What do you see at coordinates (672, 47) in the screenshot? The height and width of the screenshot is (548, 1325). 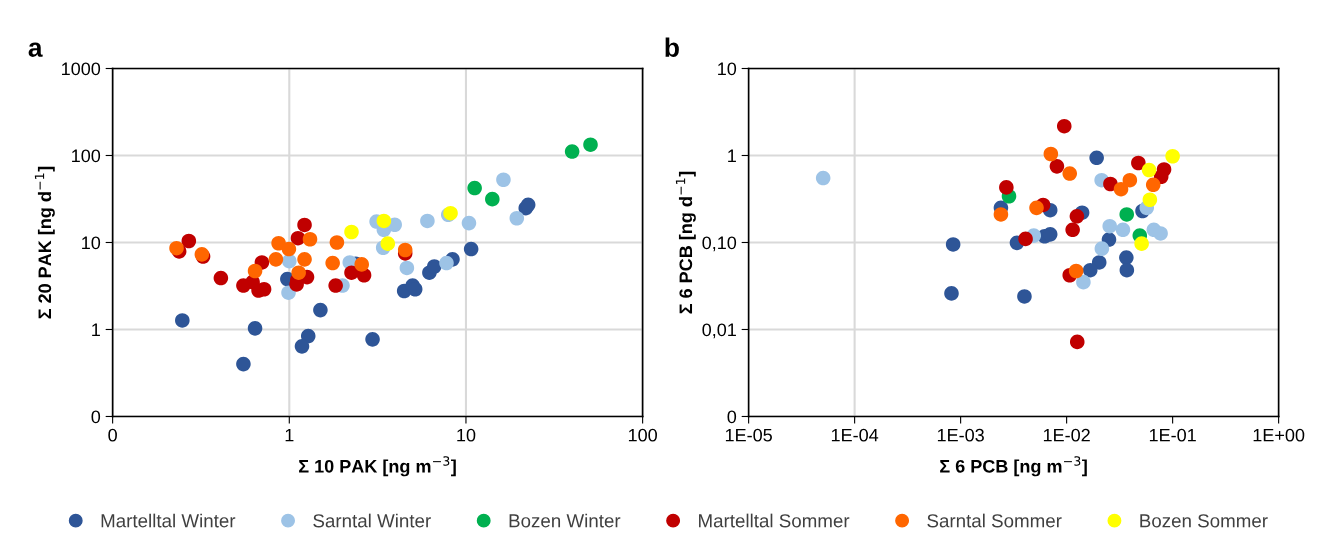 I see `chart-title: b` at bounding box center [672, 47].